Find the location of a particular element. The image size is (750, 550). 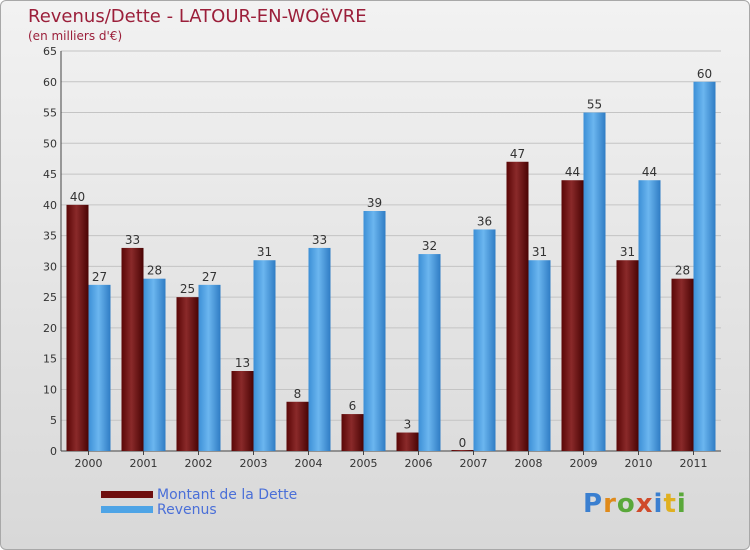

y-tick-label: 60 is located at coordinates (50, 82).